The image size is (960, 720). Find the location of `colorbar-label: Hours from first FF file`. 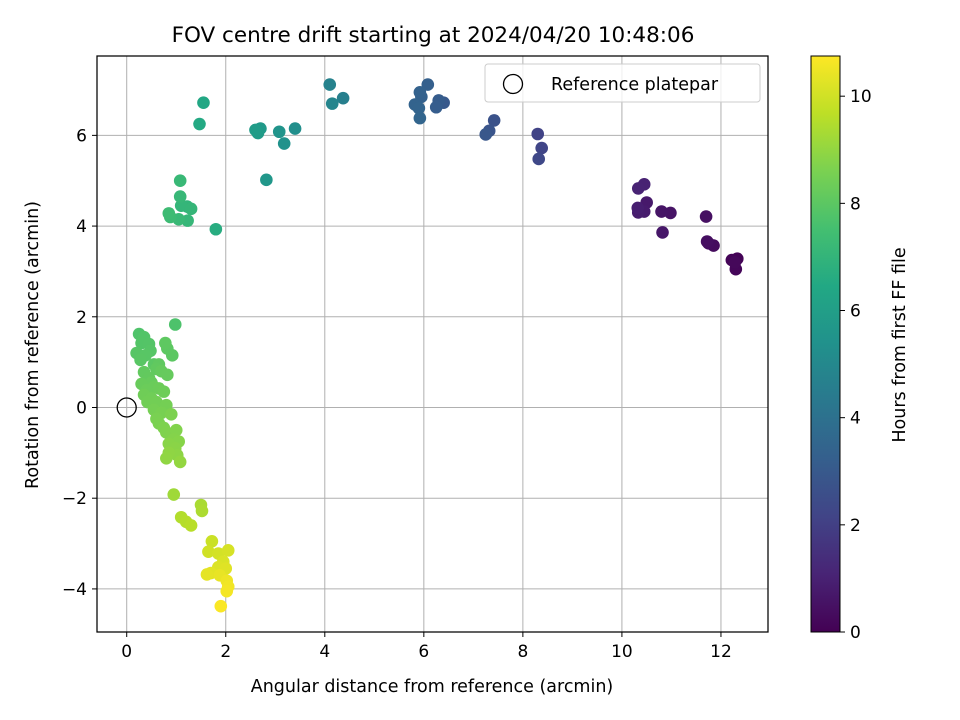

colorbar-label: Hours from first FF file is located at coordinates (900, 344).